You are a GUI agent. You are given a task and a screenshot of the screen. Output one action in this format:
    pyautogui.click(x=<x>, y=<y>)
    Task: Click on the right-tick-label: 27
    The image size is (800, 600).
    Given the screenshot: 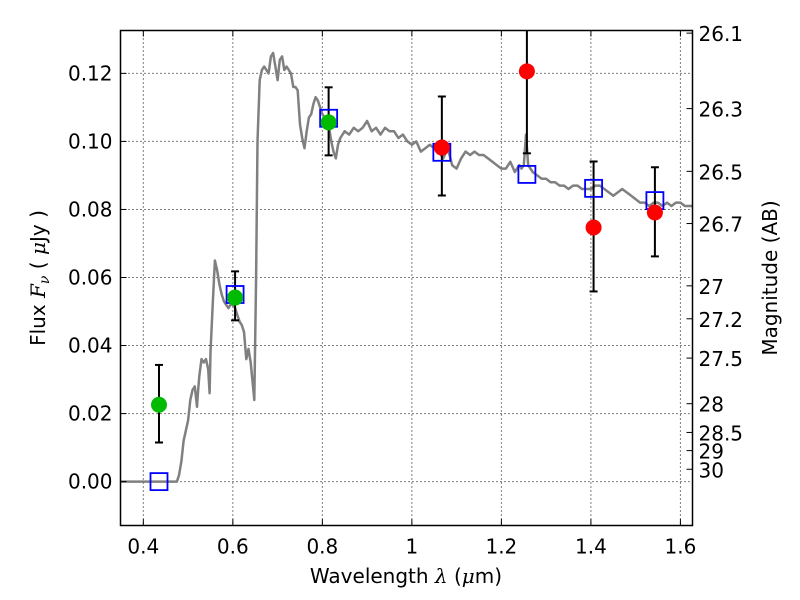 What is the action you would take?
    pyautogui.click(x=711, y=287)
    